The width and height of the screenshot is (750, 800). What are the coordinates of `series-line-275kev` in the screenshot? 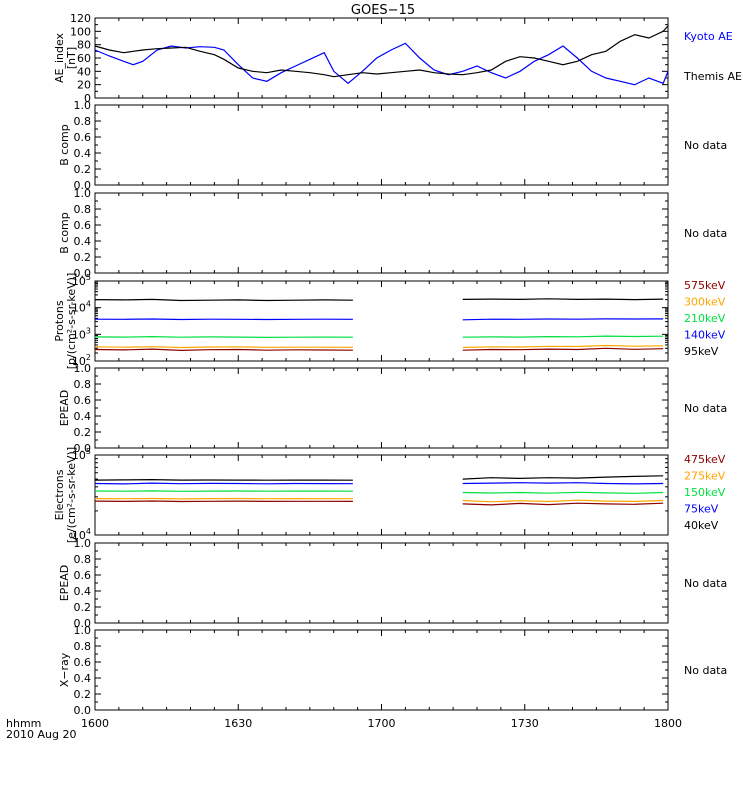 It's located at (563, 501).